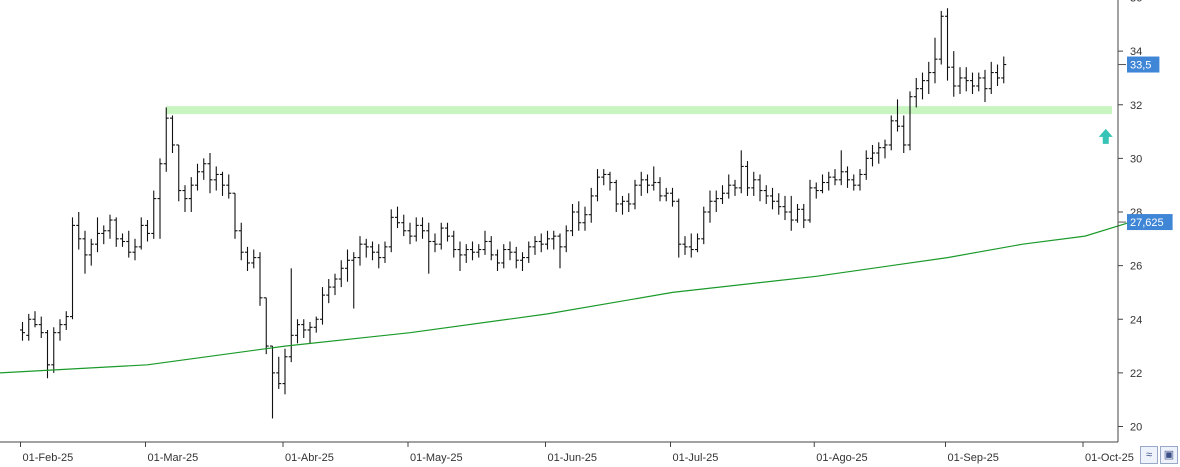 The width and height of the screenshot is (1180, 467). What do you see at coordinates (639, 110) in the screenshot?
I see `resistance-band` at bounding box center [639, 110].